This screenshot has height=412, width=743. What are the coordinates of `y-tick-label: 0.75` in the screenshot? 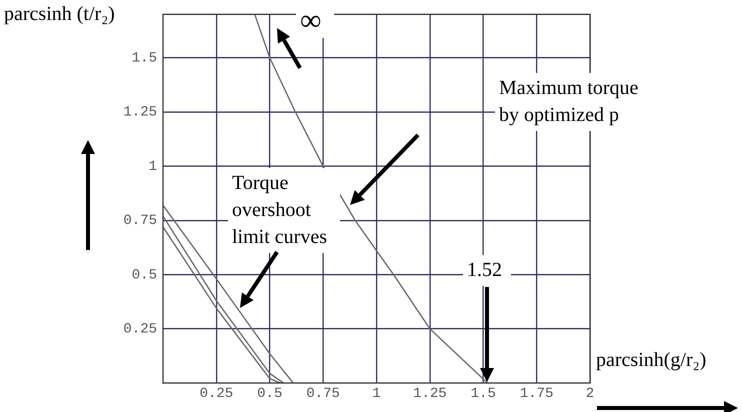 It's located at (140, 221).